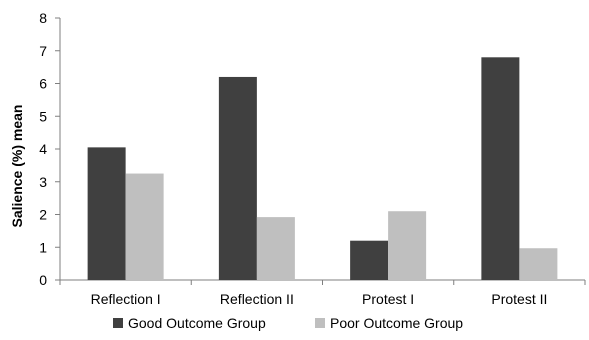 The image size is (589, 340). Describe the element at coordinates (43, 149) in the screenshot. I see `y-tick-label: 4` at that location.